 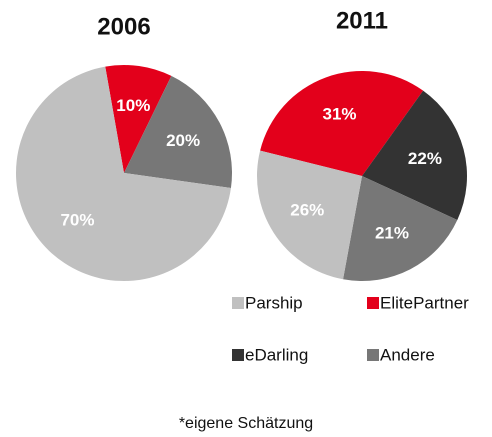 I want to click on chart-title: 2006, so click(x=123, y=26).